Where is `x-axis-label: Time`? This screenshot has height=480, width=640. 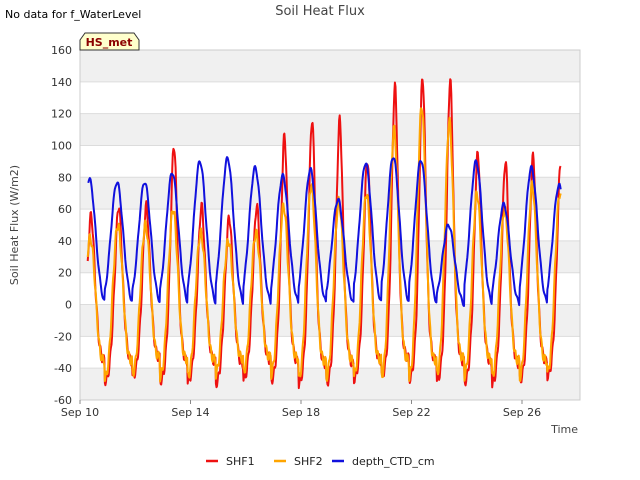 x-axis-label: Time is located at coordinates (564, 429).